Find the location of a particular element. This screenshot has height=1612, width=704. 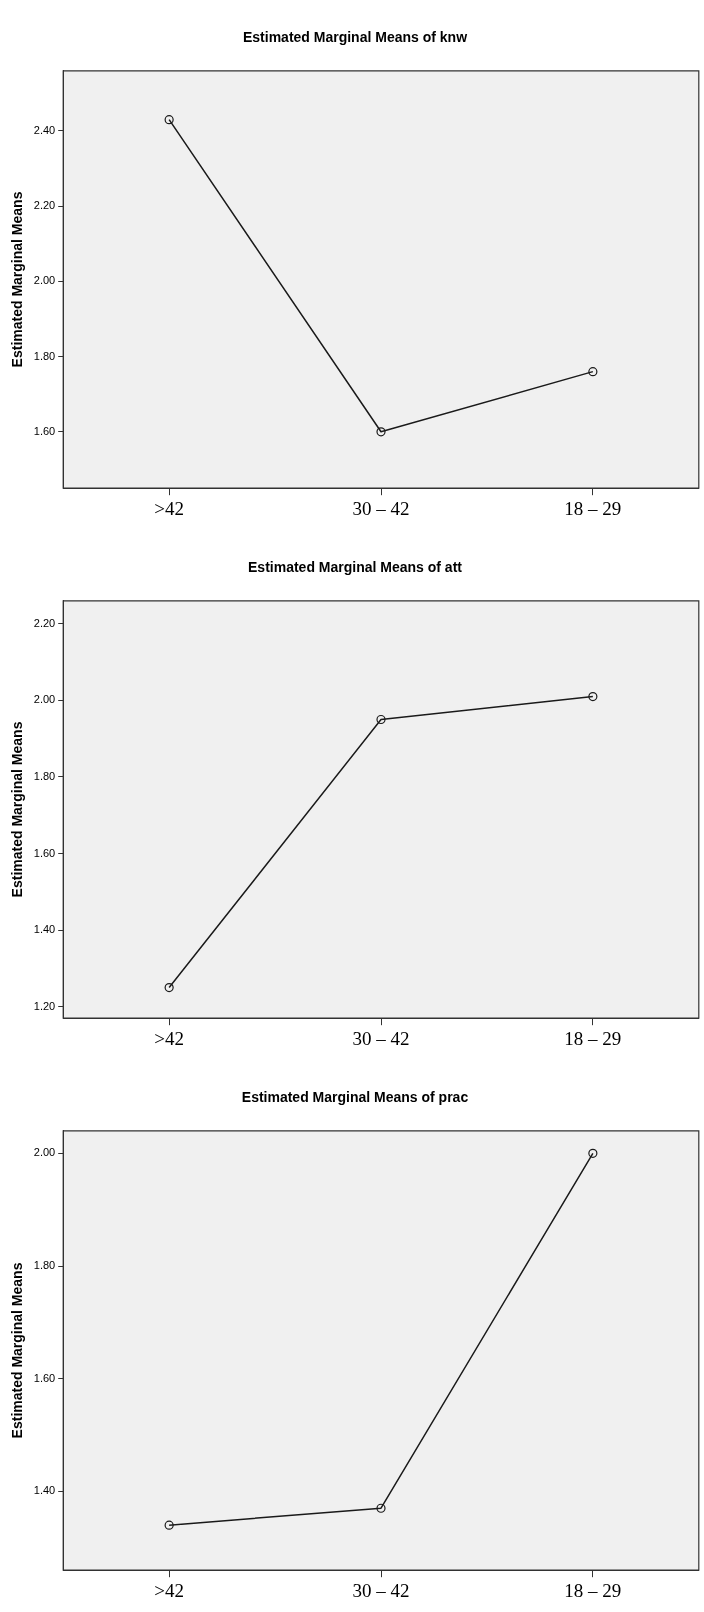

chart-title: Estimated Marginal Means of prac is located at coordinates (355, 1097).